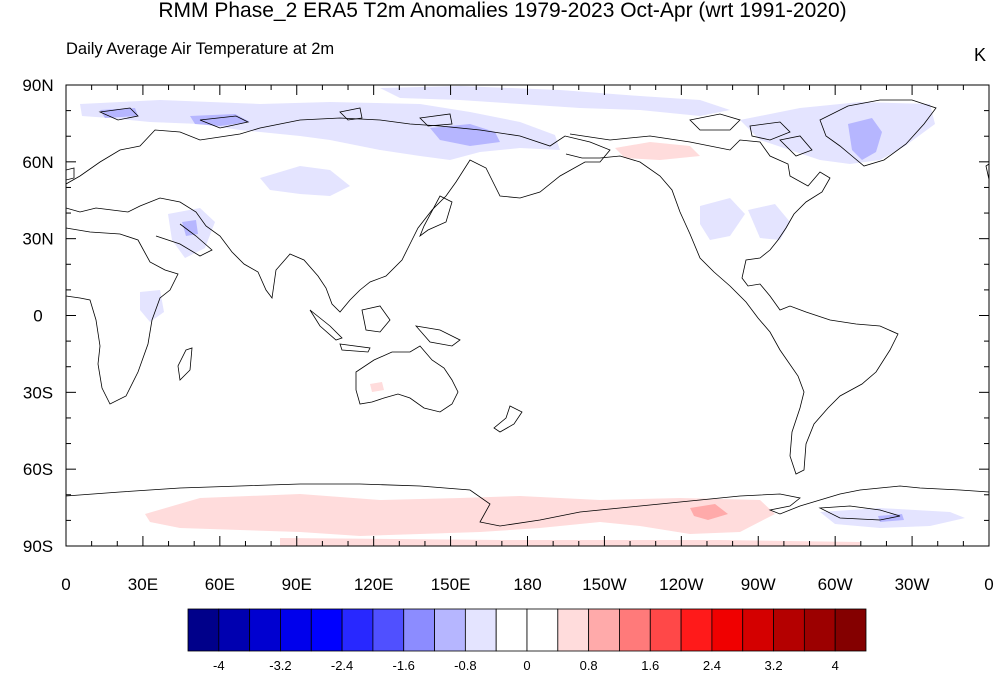 The height and width of the screenshot is (676, 1005). What do you see at coordinates (190, 228) in the screenshot?
I see `middle-east-cold-anomaly-strong` at bounding box center [190, 228].